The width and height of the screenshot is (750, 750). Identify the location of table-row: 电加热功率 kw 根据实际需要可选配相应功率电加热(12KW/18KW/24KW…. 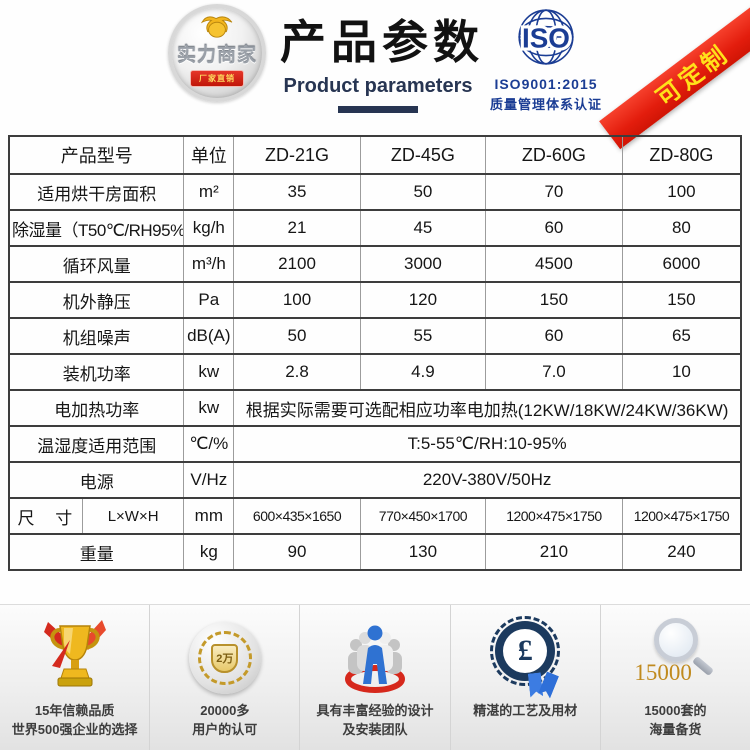
(375, 408).